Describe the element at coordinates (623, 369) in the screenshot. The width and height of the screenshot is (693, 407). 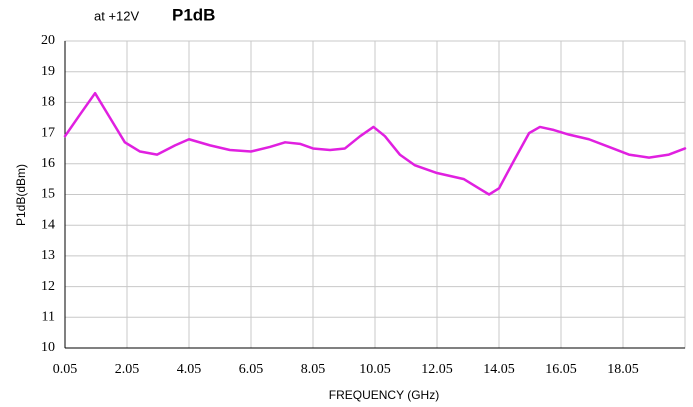
I see `x-tick-label: 18.05` at that location.